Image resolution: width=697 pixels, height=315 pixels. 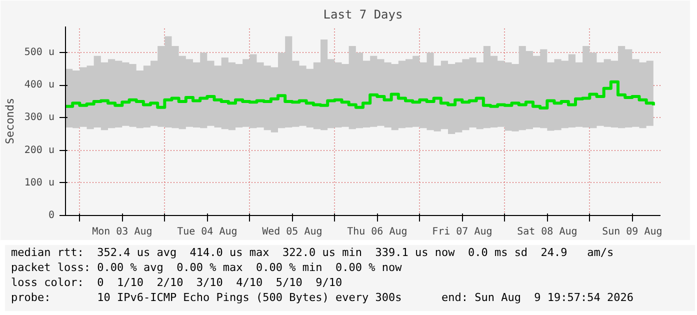 I want to click on y-tick-label: 200 u, so click(x=39, y=150).